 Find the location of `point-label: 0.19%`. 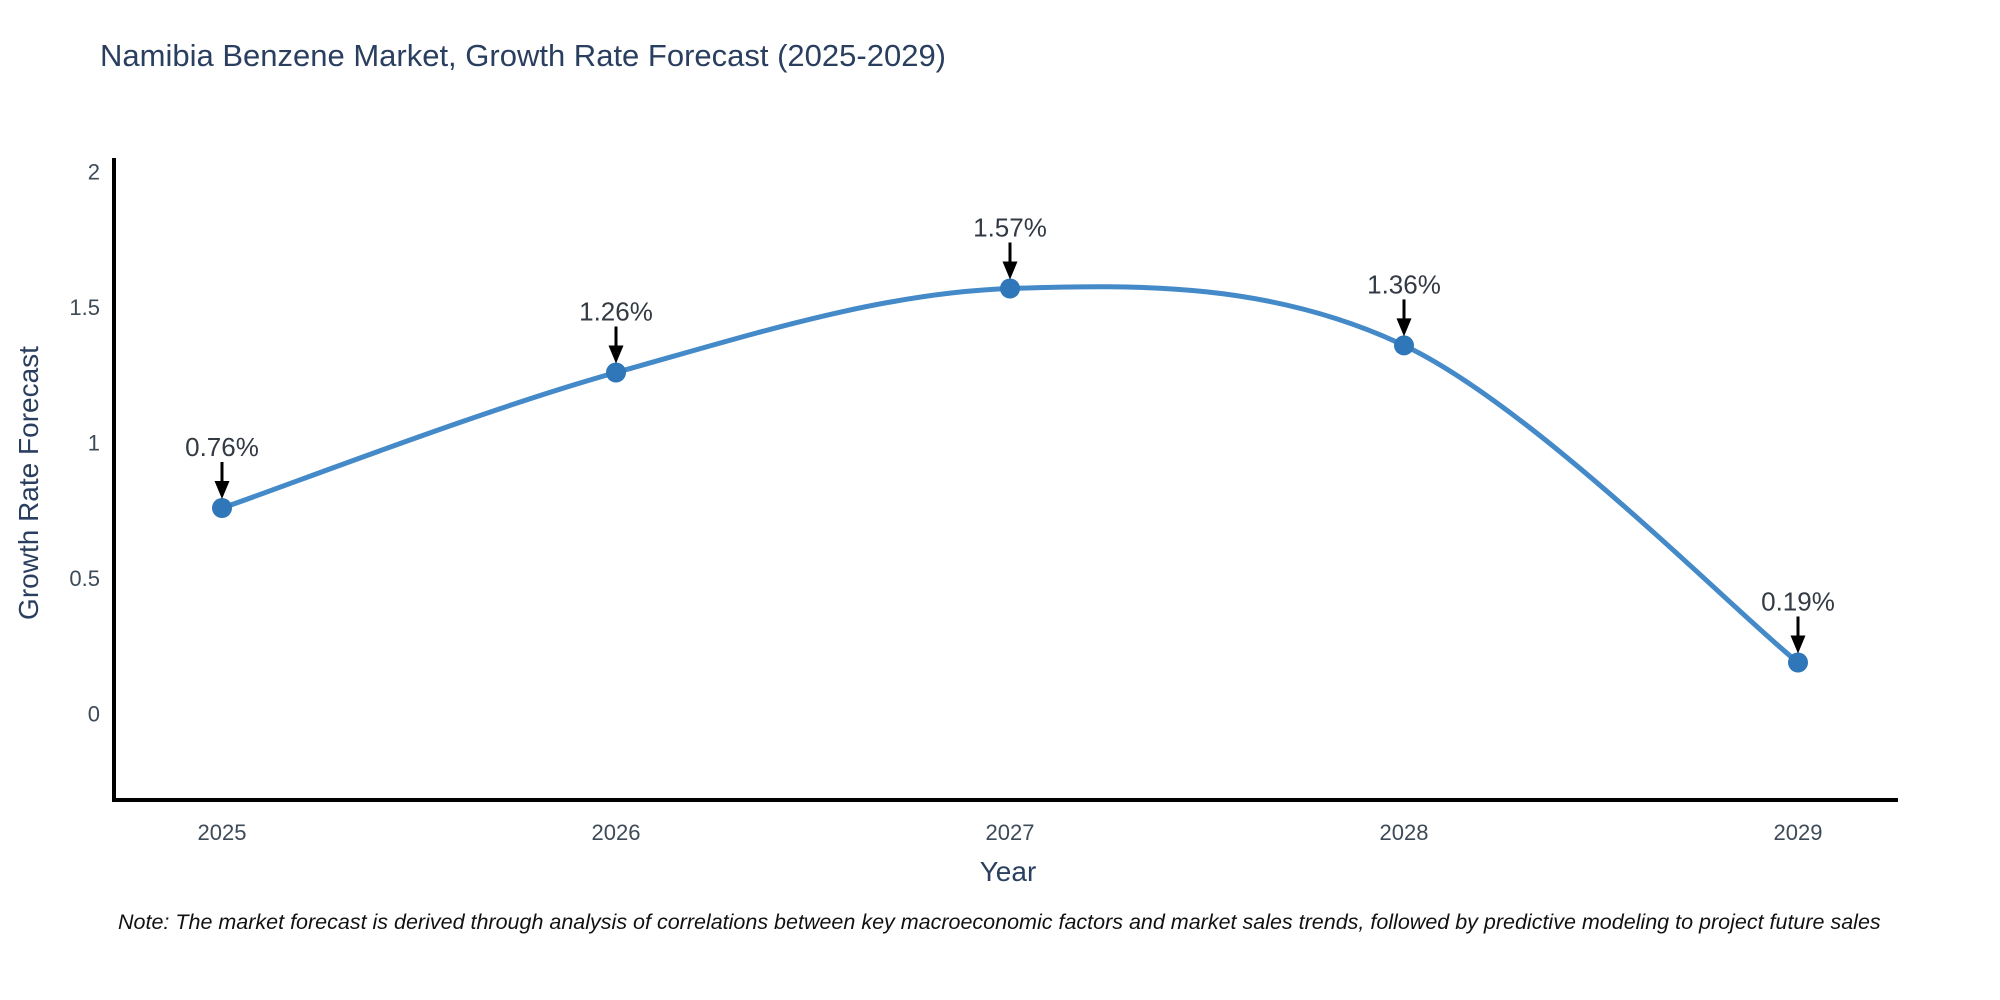

point-label: 0.19% is located at coordinates (1798, 602).